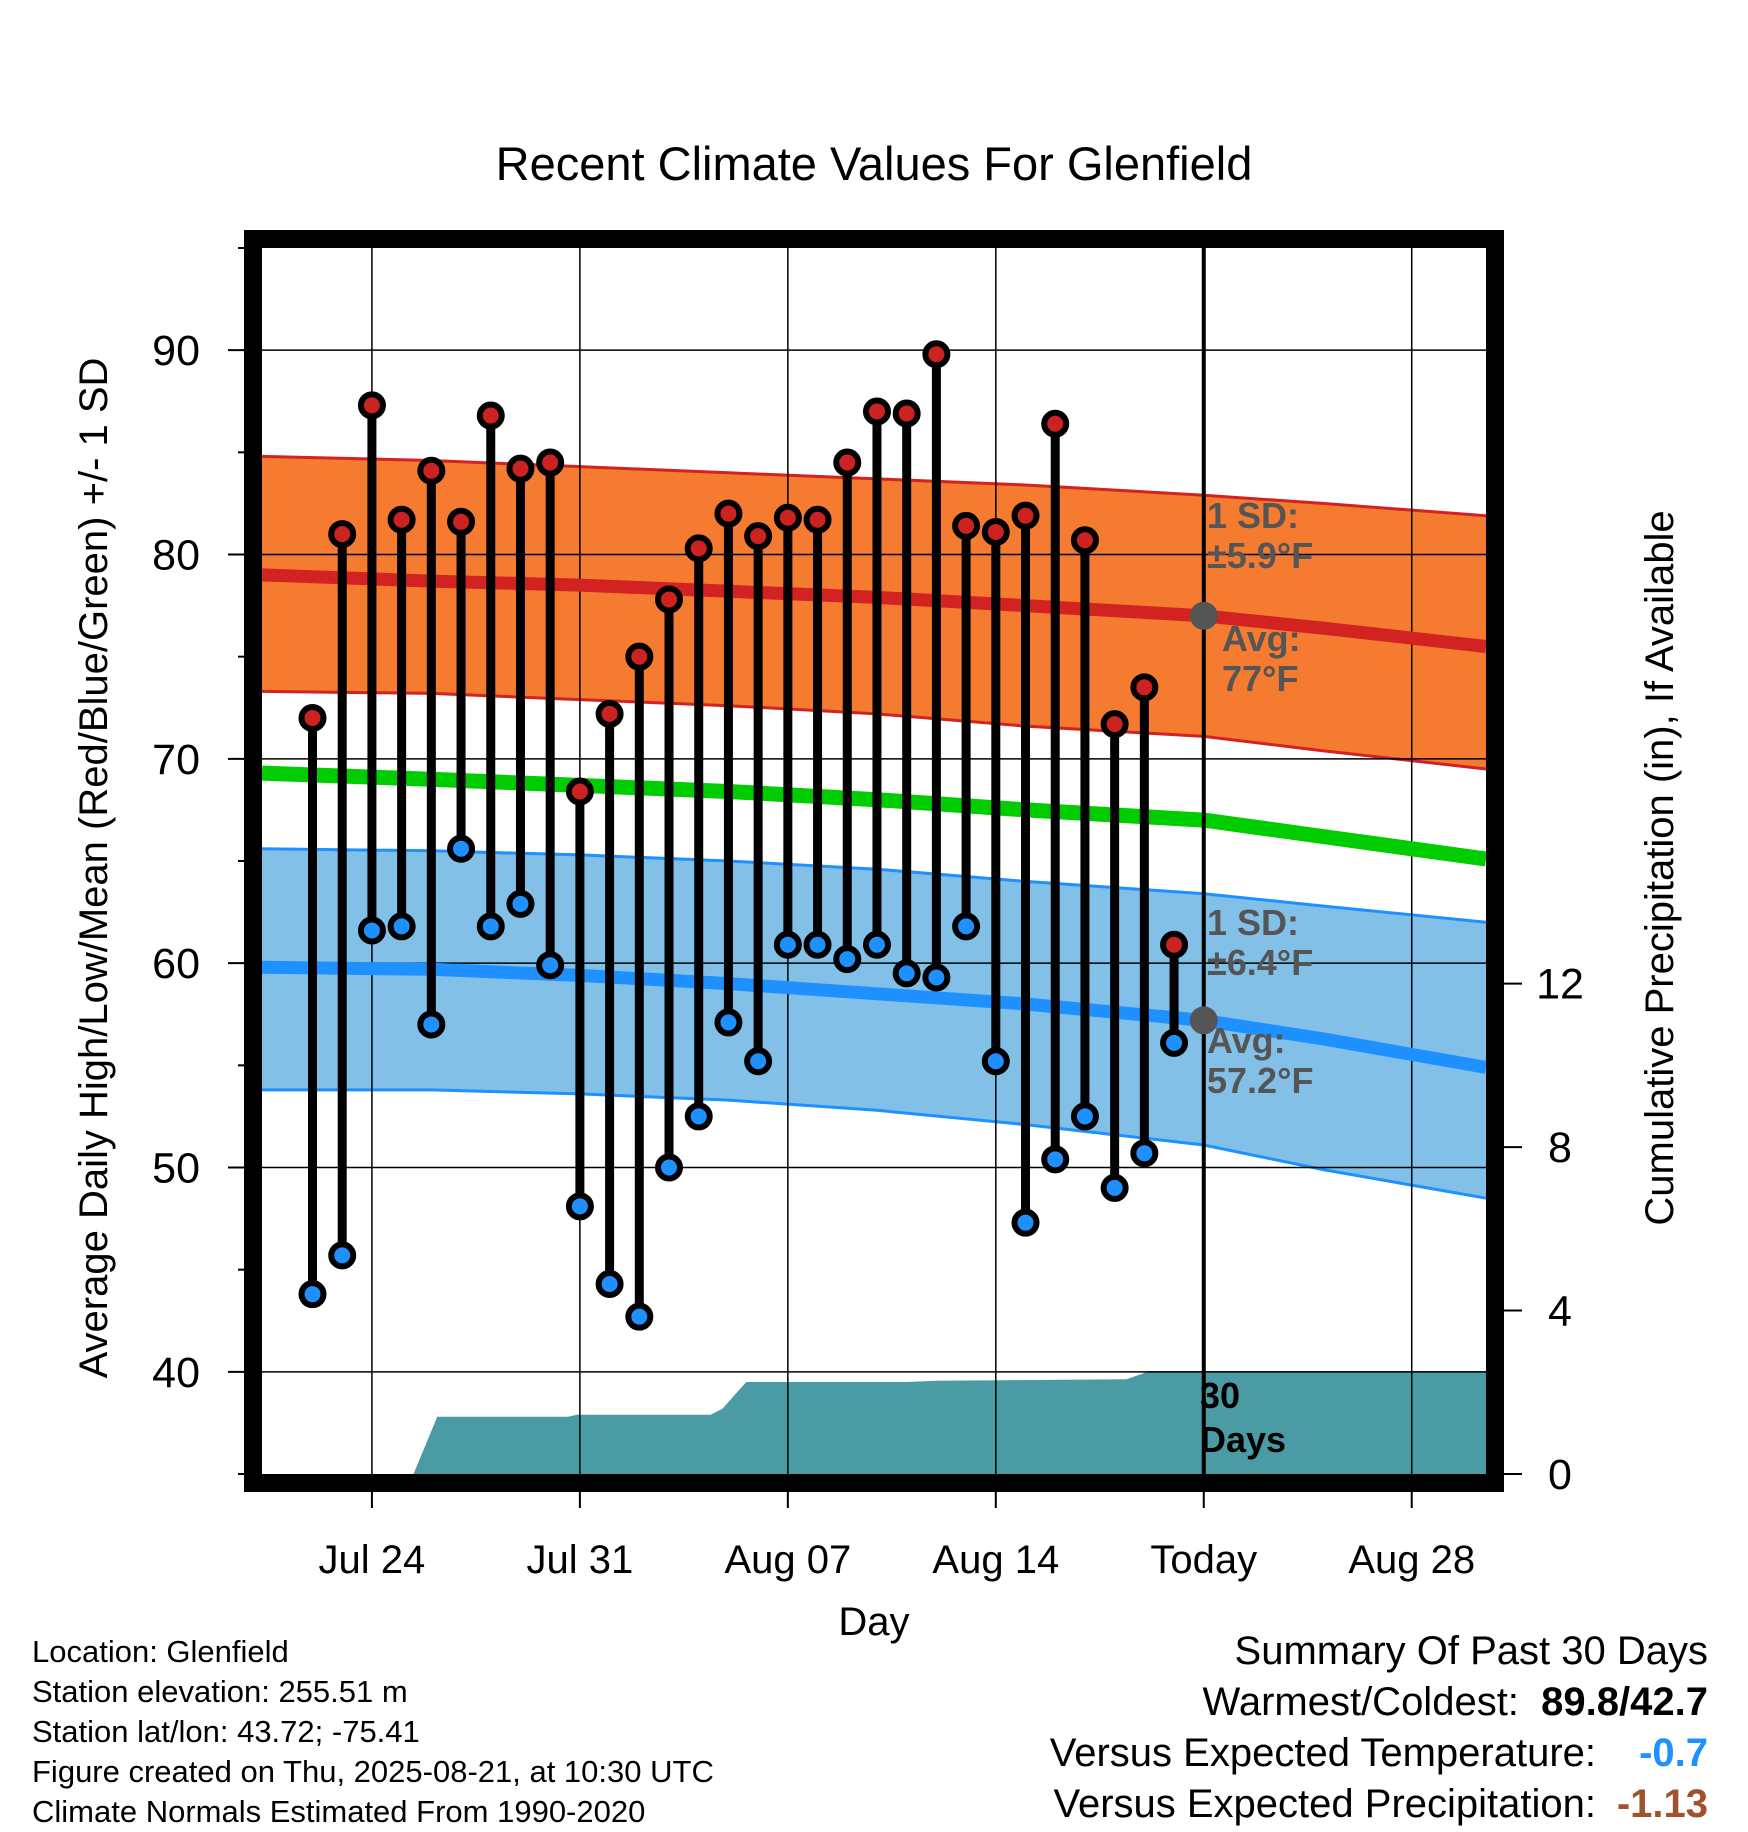  Describe the element at coordinates (176, 351) in the screenshot. I see `y-tick-label: 90` at that location.